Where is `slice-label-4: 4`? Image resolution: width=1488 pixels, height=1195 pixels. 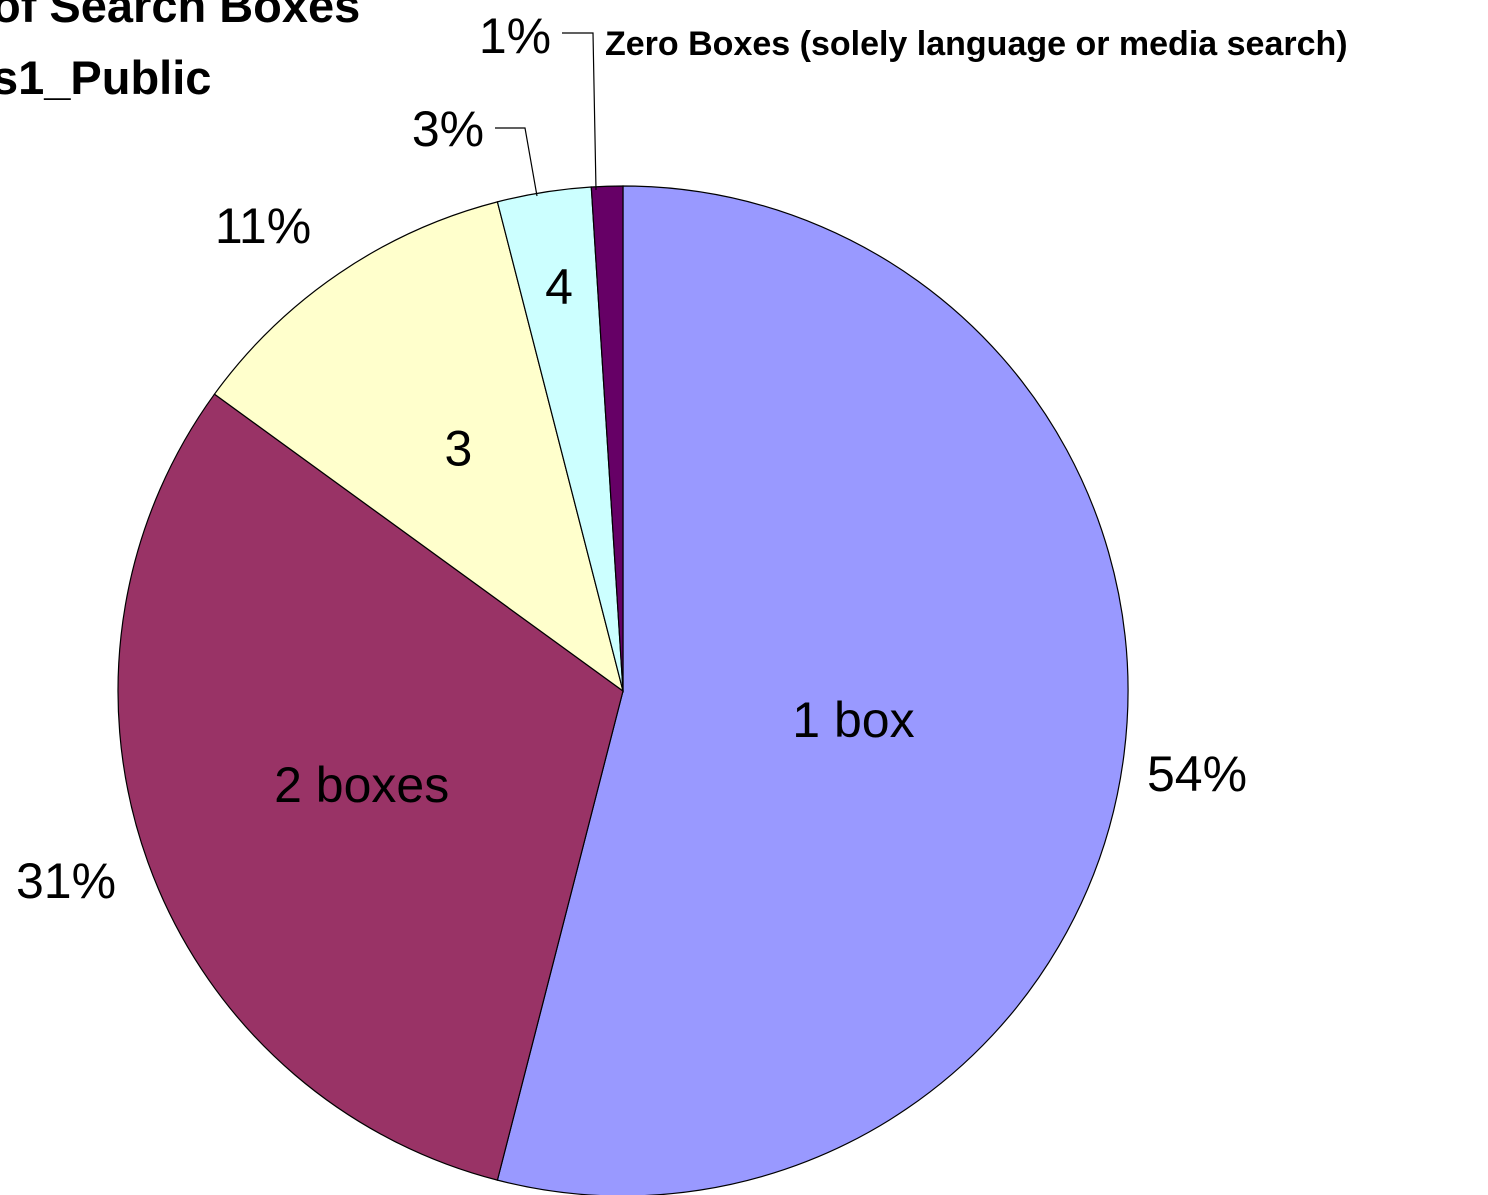
slice-label-4: 4 is located at coordinates (559, 287).